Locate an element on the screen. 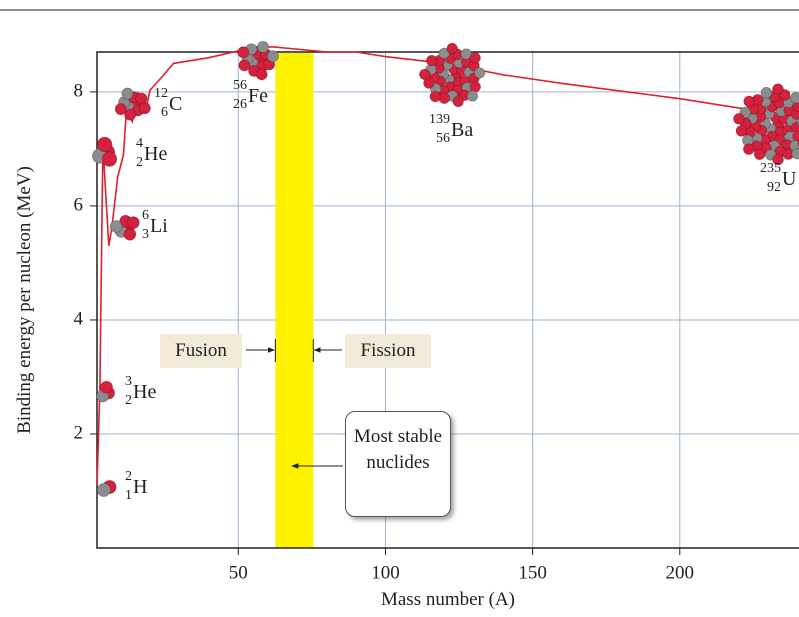 The width and height of the screenshot is (799, 617). x-tick-label: 50 is located at coordinates (238, 572).